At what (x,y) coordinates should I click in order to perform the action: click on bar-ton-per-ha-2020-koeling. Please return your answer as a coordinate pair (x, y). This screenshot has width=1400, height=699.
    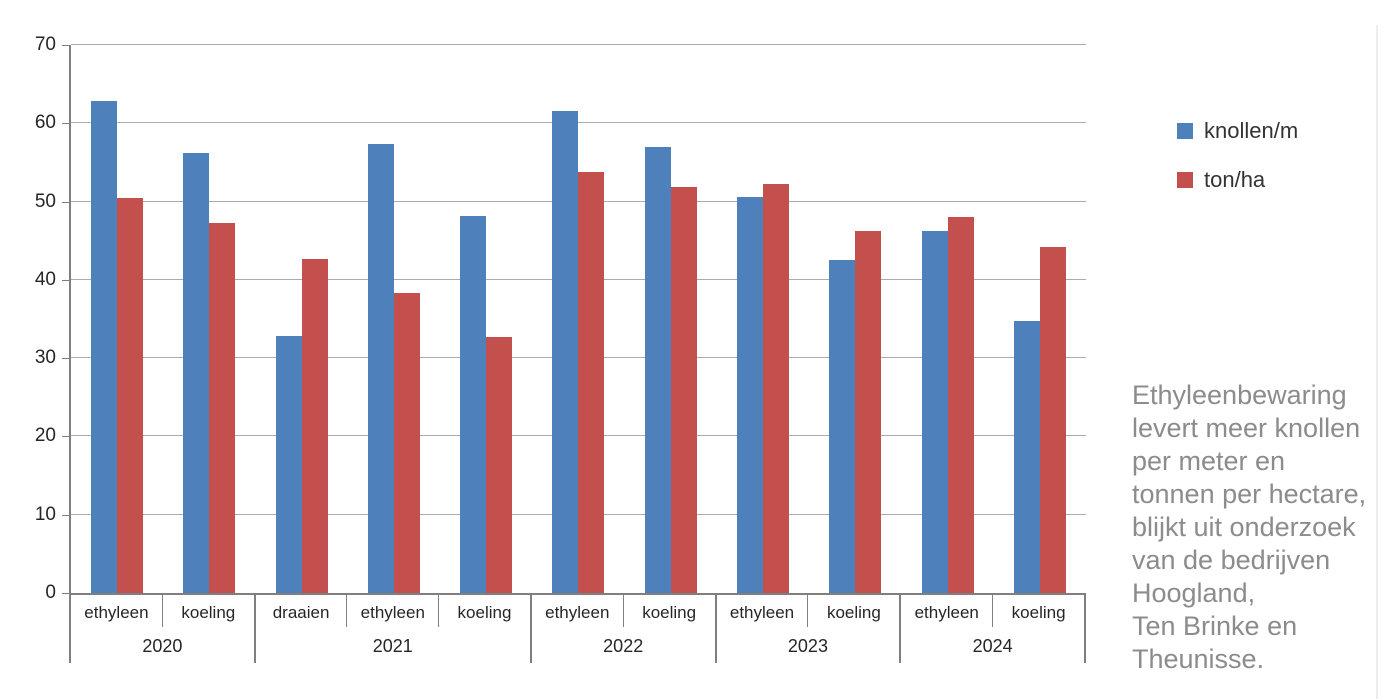
    Looking at the image, I should click on (222, 408).